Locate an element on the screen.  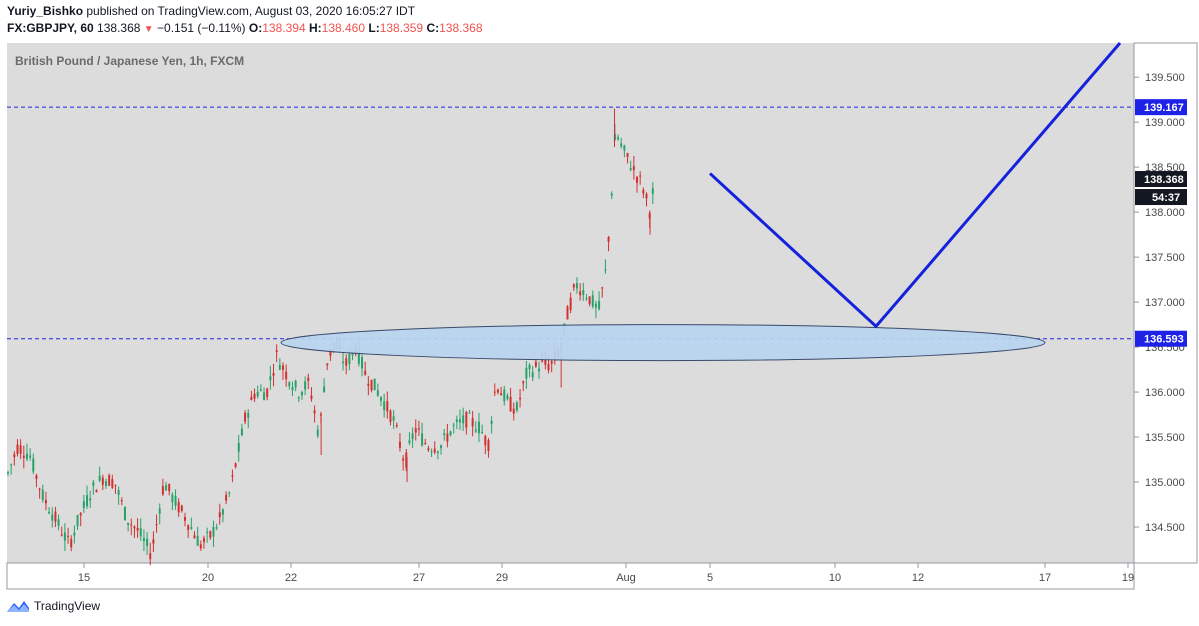
open-value: 138.394 is located at coordinates (284, 28).